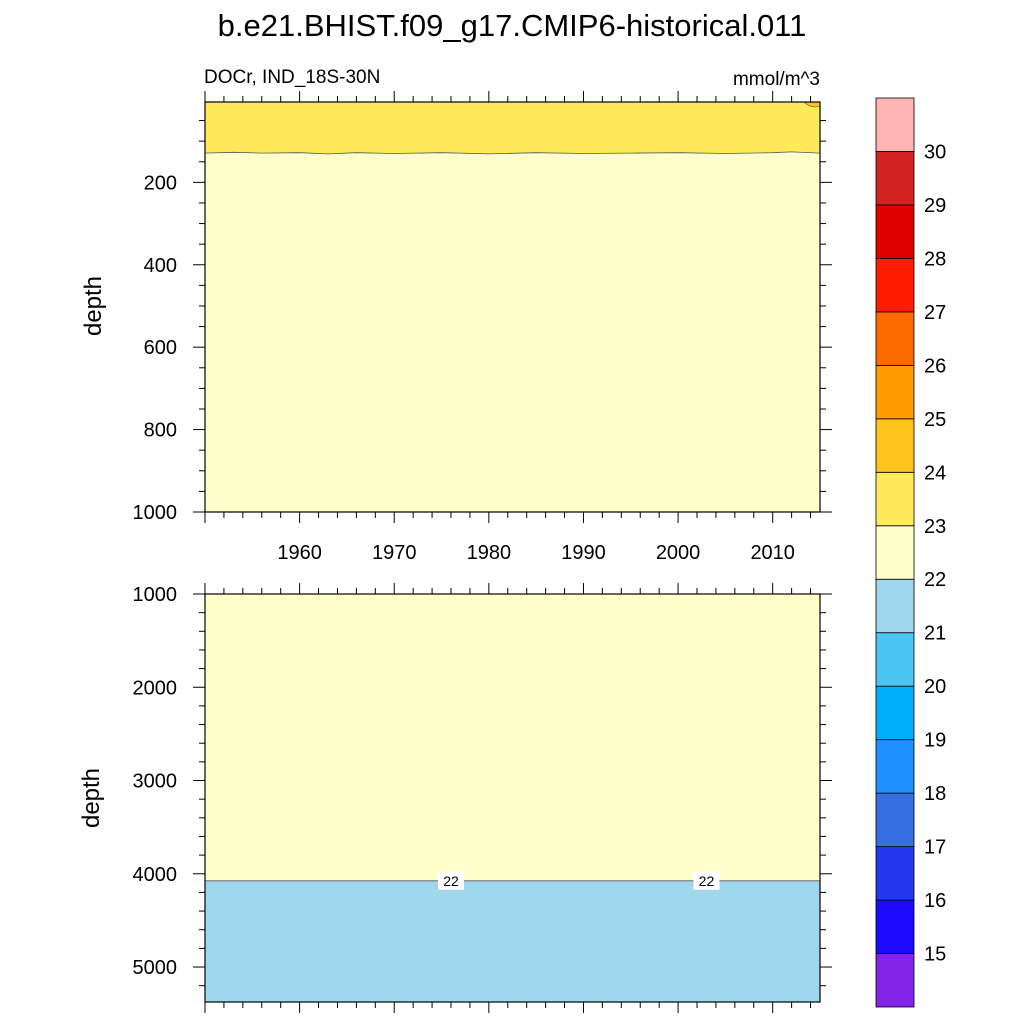 Image resolution: width=1024 pixels, height=1024 pixels. What do you see at coordinates (583, 553) in the screenshot?
I see `upper-x-tick-label: 1990` at bounding box center [583, 553].